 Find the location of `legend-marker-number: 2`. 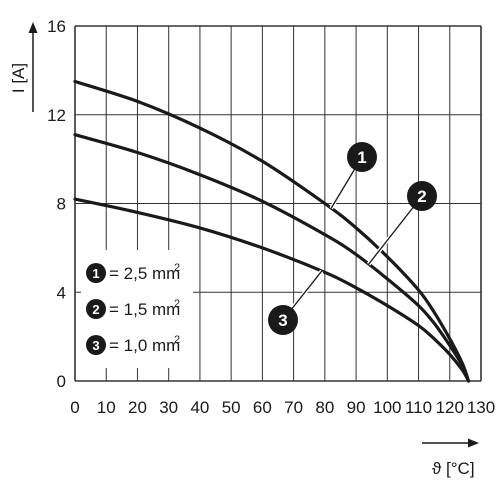

legend-marker-number: 2 is located at coordinates (95, 309).